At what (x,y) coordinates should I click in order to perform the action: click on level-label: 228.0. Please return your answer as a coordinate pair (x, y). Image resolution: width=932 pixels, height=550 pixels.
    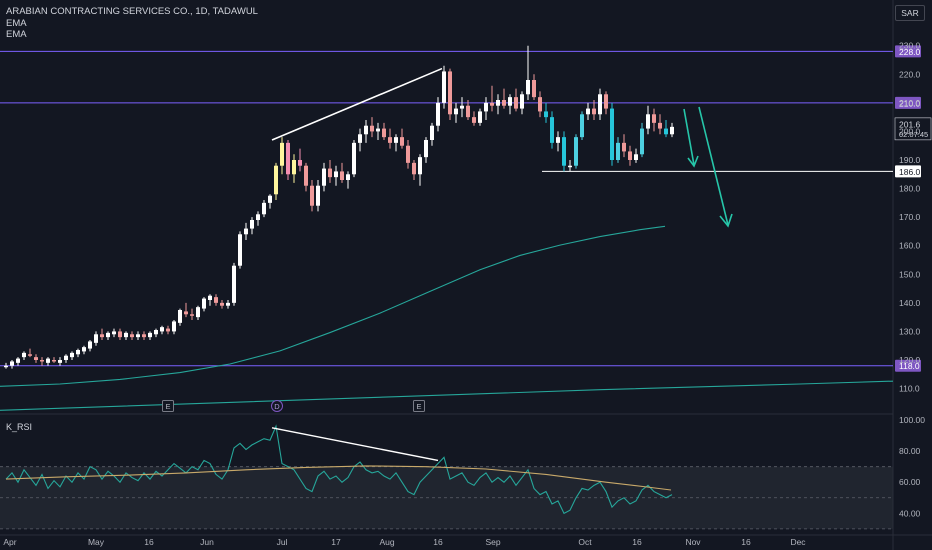
    Looking at the image, I should click on (910, 52).